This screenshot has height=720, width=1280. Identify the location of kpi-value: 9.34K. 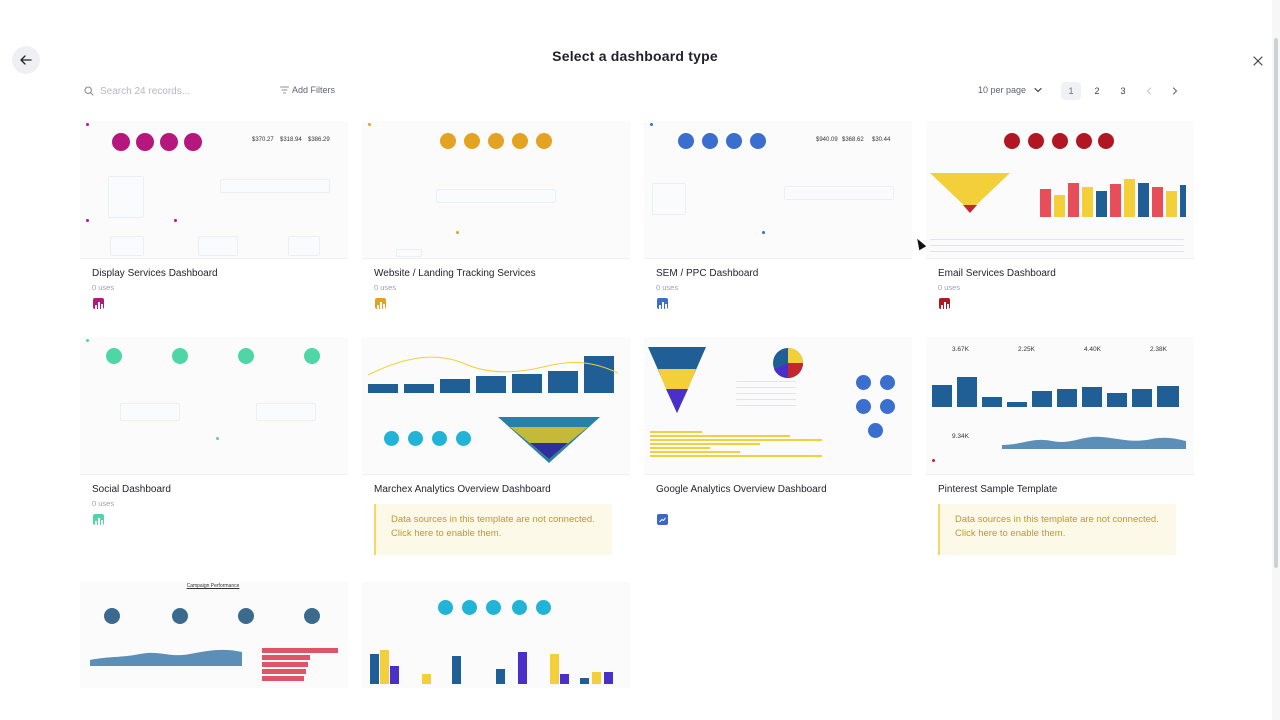
(960, 436).